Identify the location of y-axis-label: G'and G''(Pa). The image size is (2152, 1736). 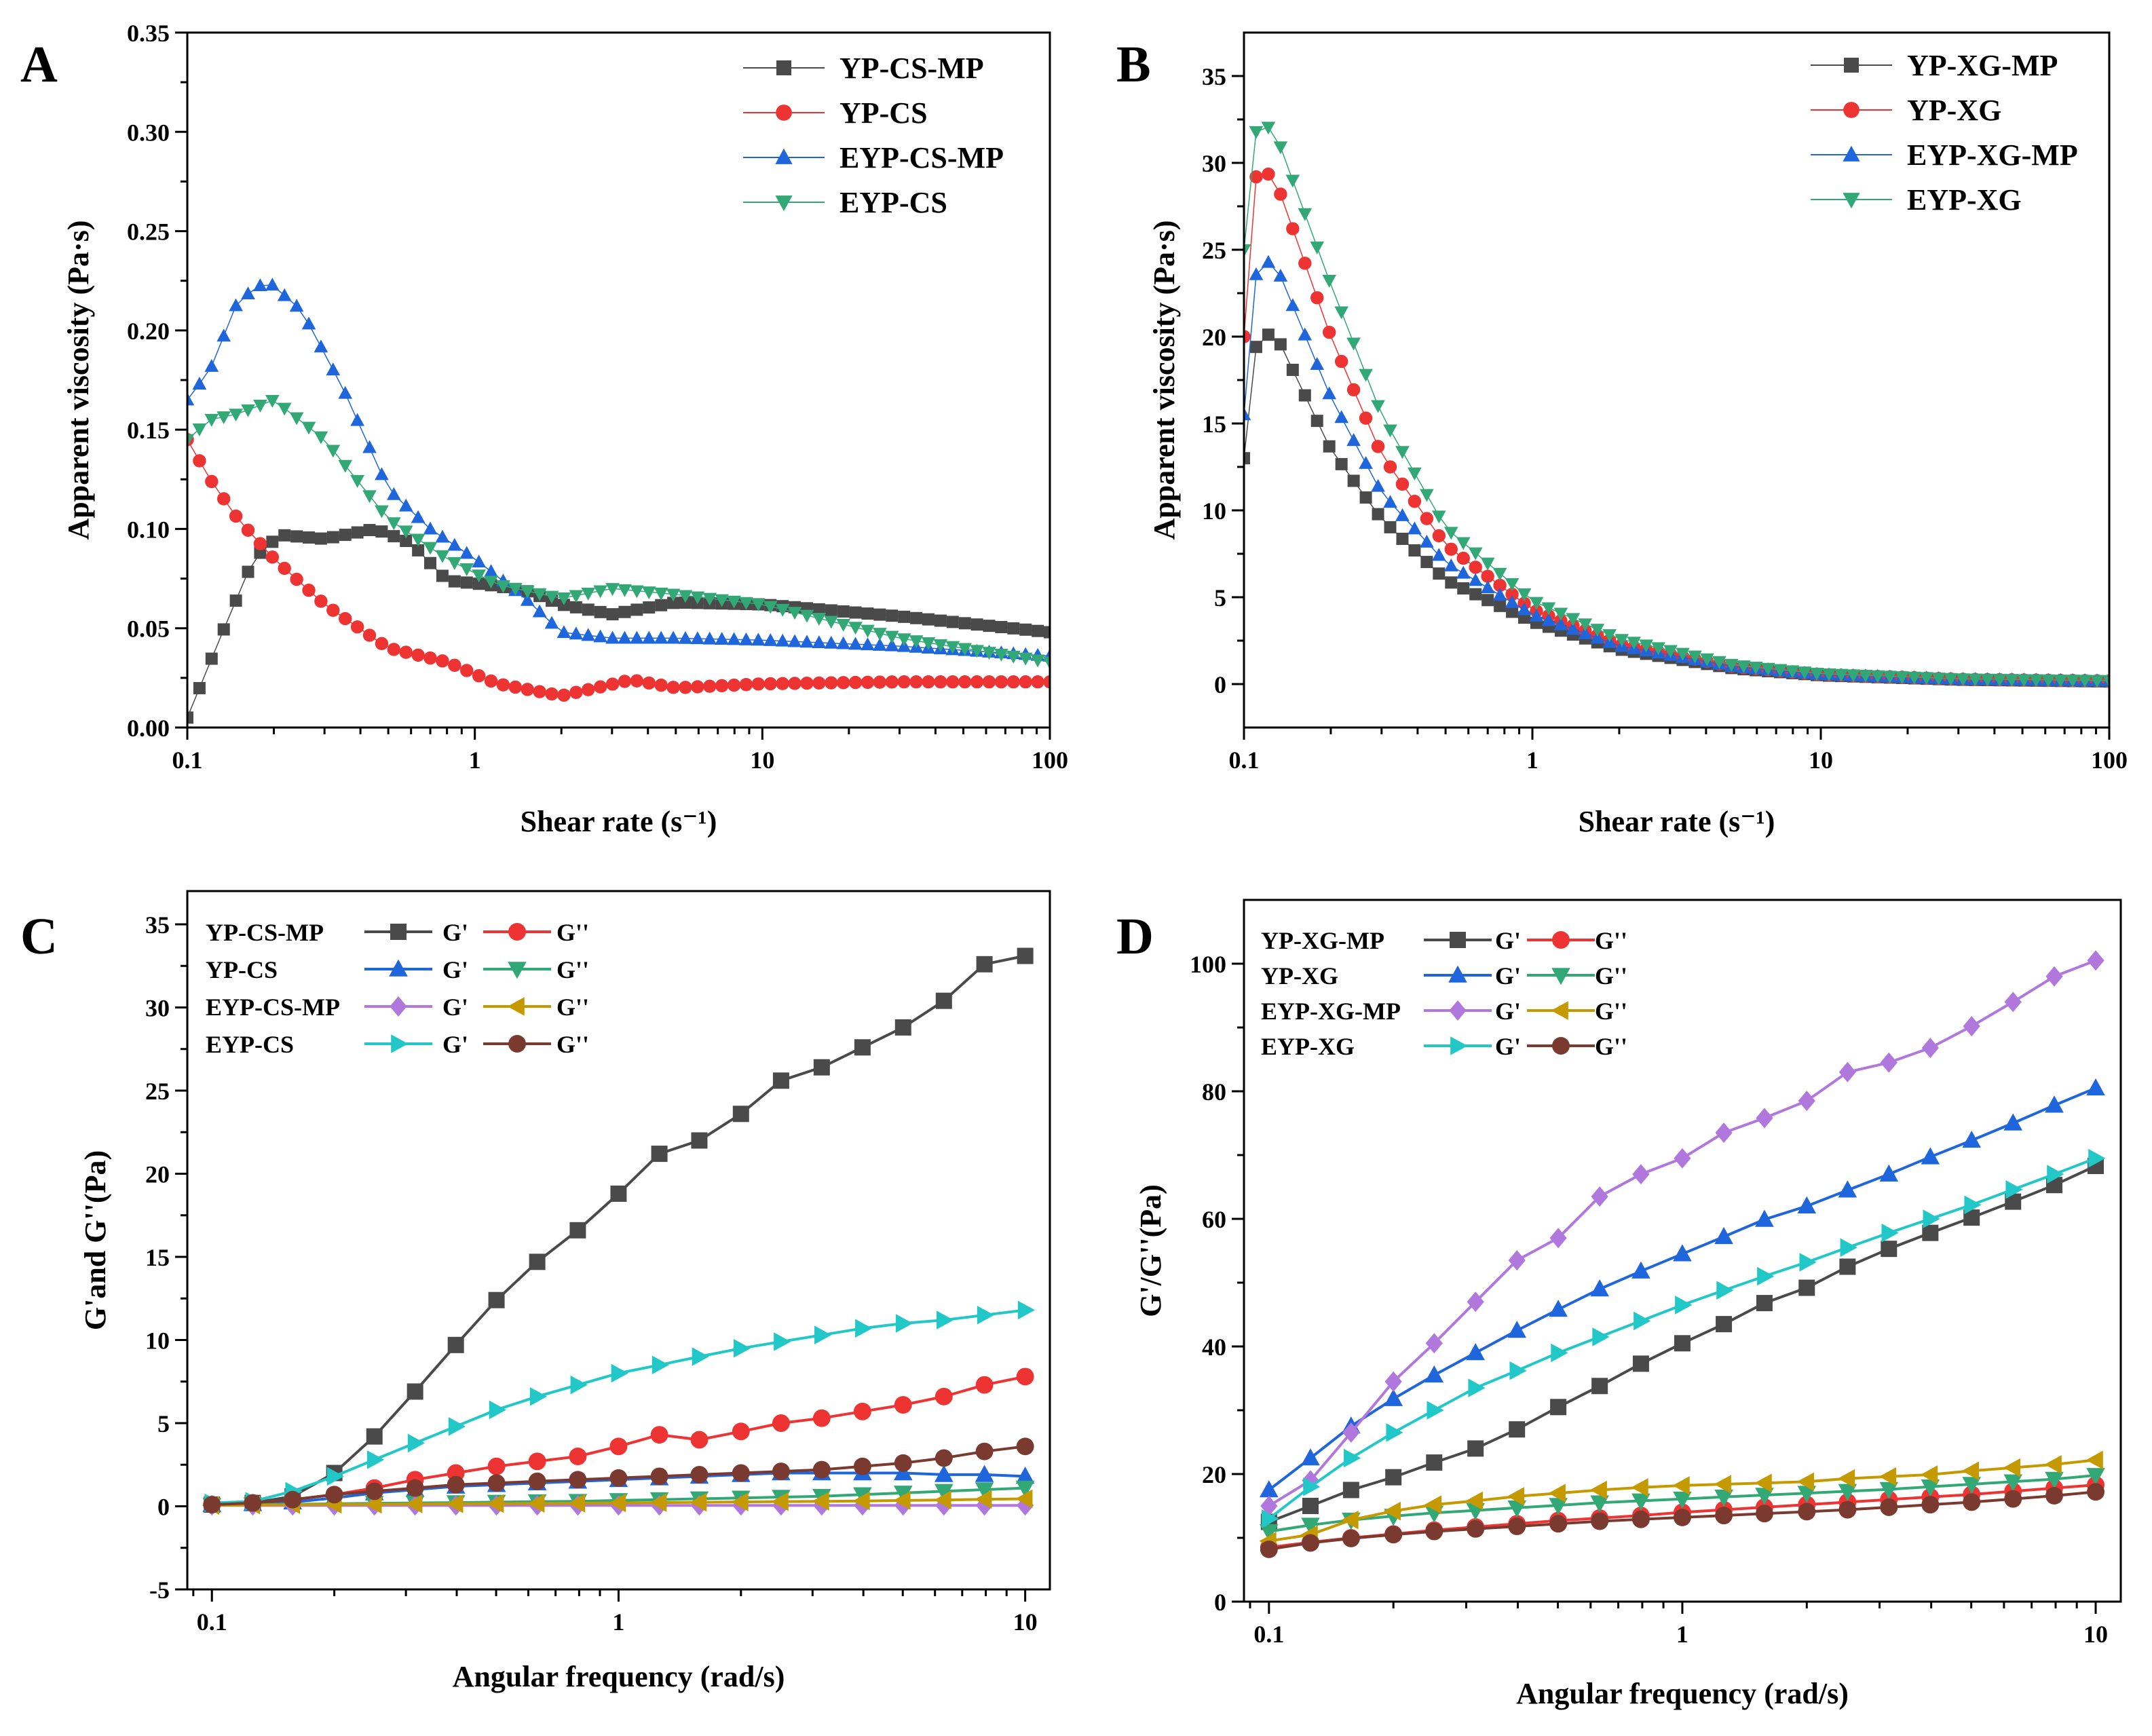
(95, 1240).